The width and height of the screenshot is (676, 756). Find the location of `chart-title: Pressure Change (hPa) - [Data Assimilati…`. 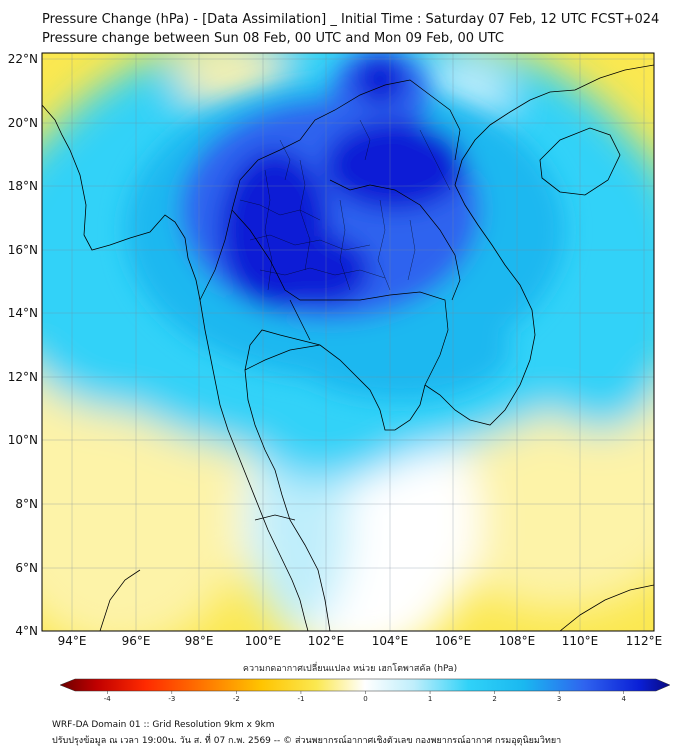

chart-title: Pressure Change (hPa) - [Data Assimilati… is located at coordinates (351, 19).